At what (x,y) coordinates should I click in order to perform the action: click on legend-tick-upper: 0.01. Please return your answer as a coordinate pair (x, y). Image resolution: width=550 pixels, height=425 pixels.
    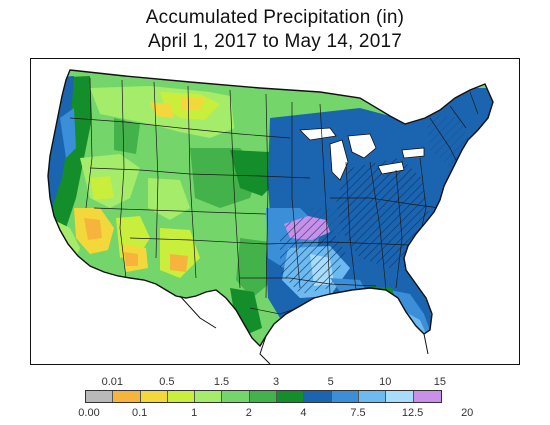
    Looking at the image, I should click on (112, 382).